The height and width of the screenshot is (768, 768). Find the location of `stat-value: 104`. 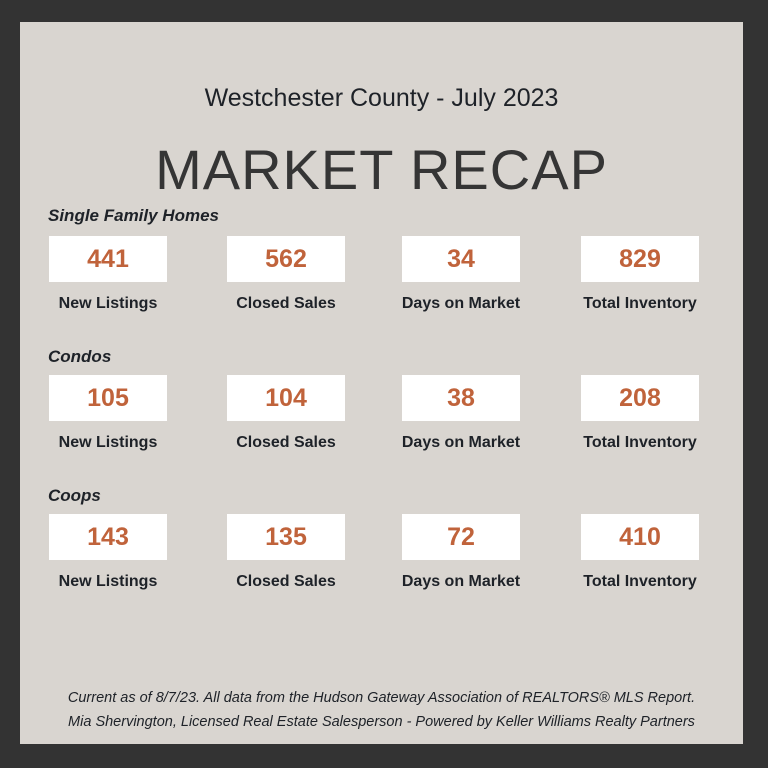

stat-value: 104 is located at coordinates (286, 398).